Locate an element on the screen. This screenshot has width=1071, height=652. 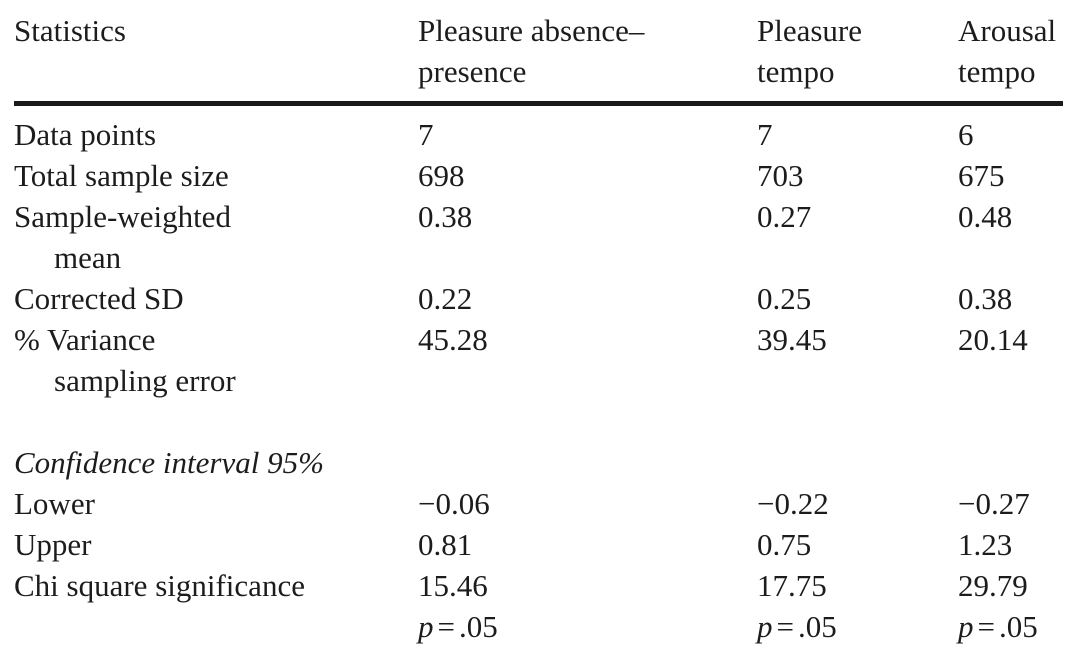
row-label-text: Chi square significance is located at coordinates (159, 585).